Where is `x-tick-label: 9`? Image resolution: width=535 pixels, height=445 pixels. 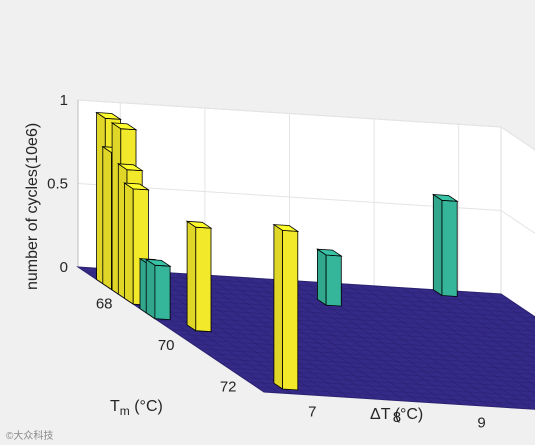 x-tick-label: 9 is located at coordinates (481, 423).